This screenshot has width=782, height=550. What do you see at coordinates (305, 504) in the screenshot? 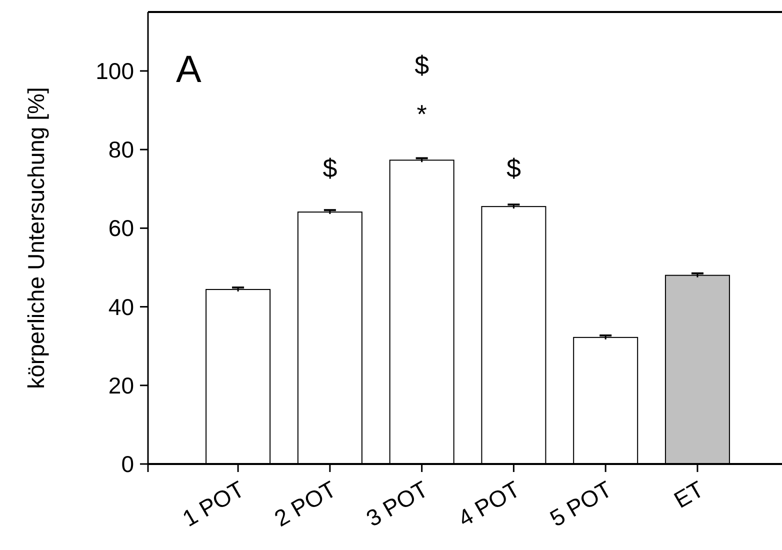
I see `x-tick-label: 2 POT` at bounding box center [305, 504].